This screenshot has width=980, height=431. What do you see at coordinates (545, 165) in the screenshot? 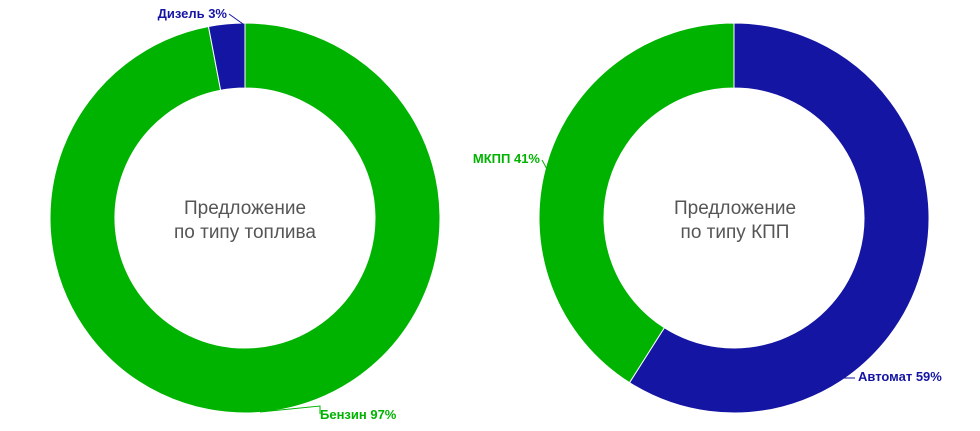
I see `leader-line-мкпп` at bounding box center [545, 165].